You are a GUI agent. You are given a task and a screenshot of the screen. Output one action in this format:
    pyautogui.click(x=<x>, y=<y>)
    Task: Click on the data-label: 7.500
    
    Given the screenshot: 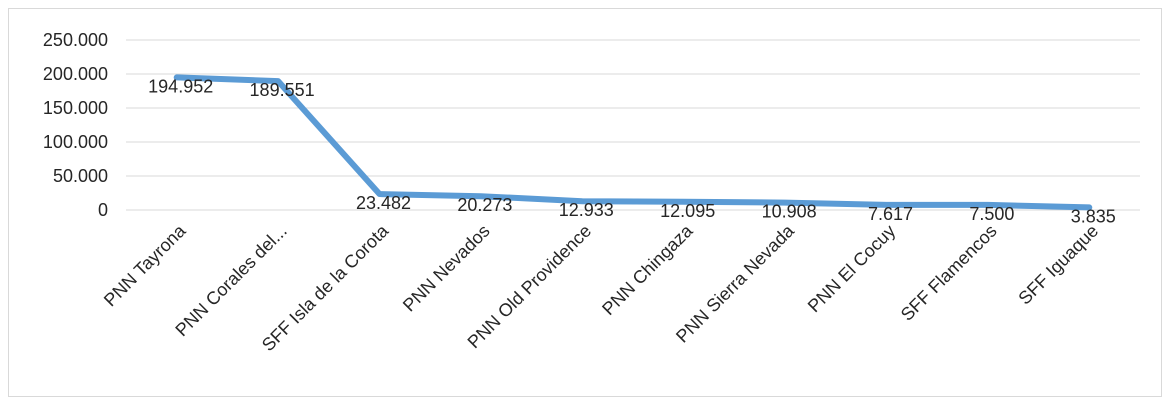 What is the action you would take?
    pyautogui.click(x=991, y=214)
    